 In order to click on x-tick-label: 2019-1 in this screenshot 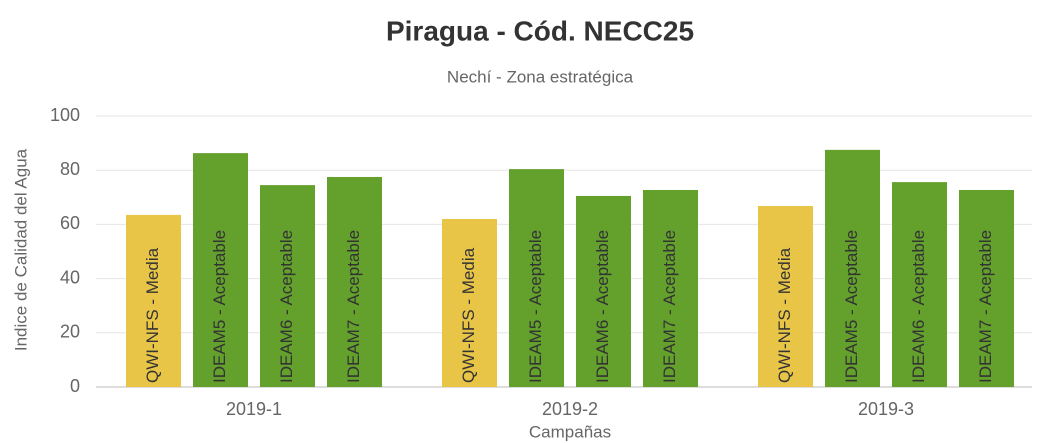, I will do `click(254, 409)`.